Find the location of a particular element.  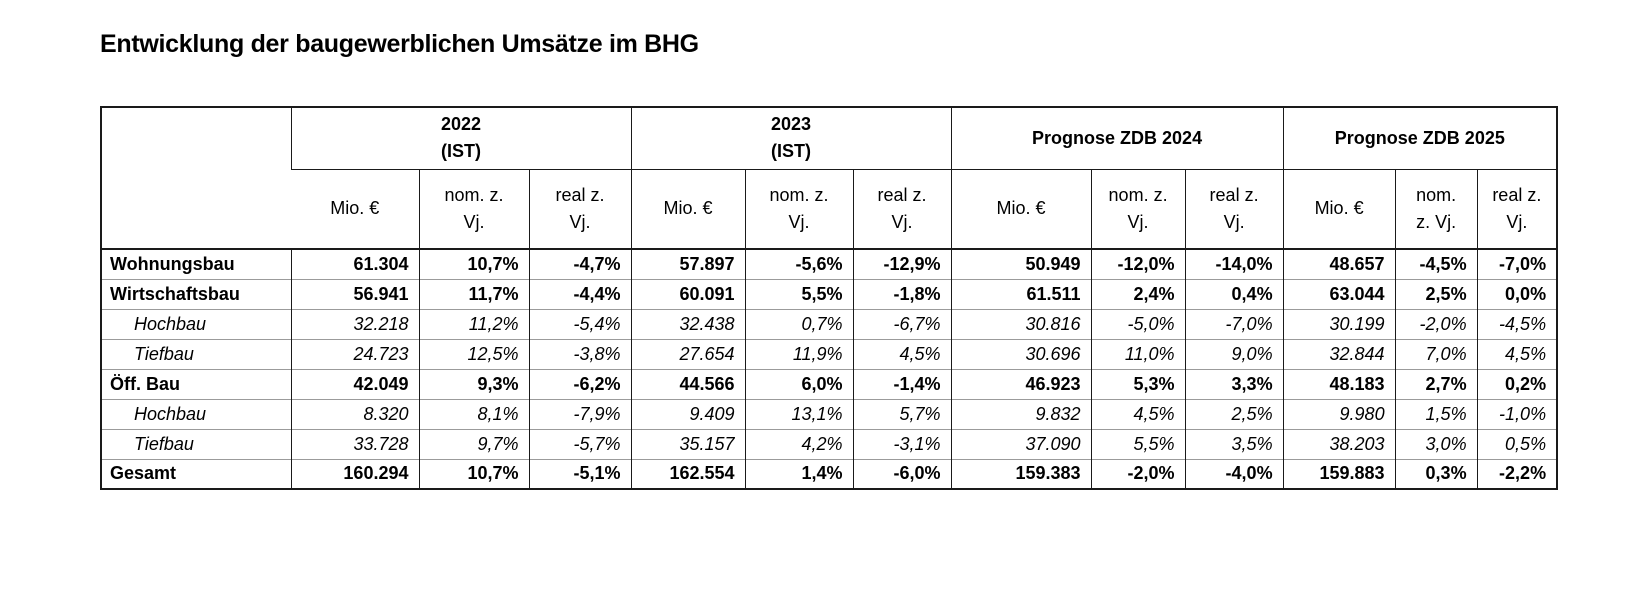

value-cell: 2,7% is located at coordinates (1436, 383).